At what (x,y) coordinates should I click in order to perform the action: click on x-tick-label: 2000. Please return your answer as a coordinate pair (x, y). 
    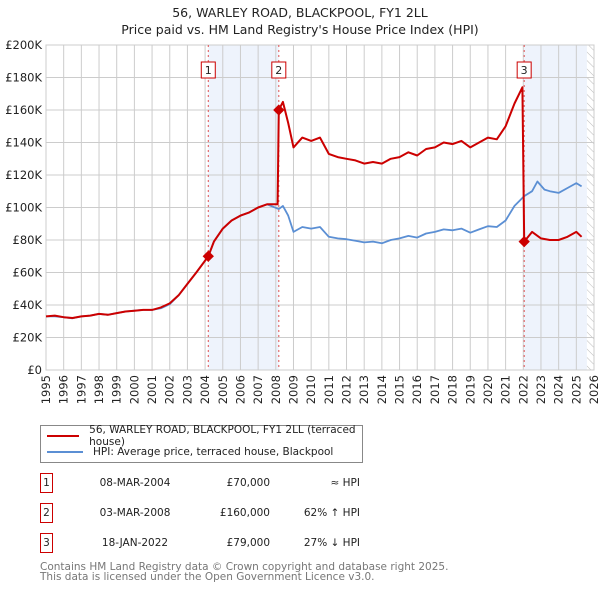
    Looking at the image, I should click on (134, 389).